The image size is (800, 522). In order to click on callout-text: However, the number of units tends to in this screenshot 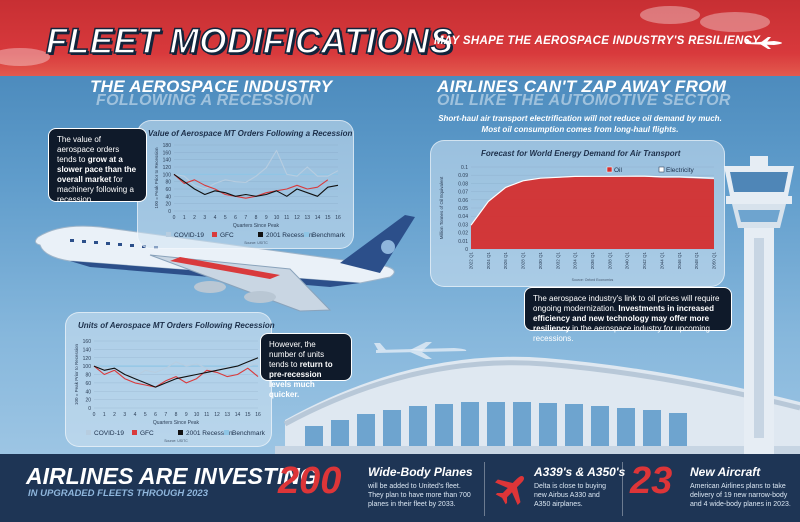, I will do `click(297, 354)`.